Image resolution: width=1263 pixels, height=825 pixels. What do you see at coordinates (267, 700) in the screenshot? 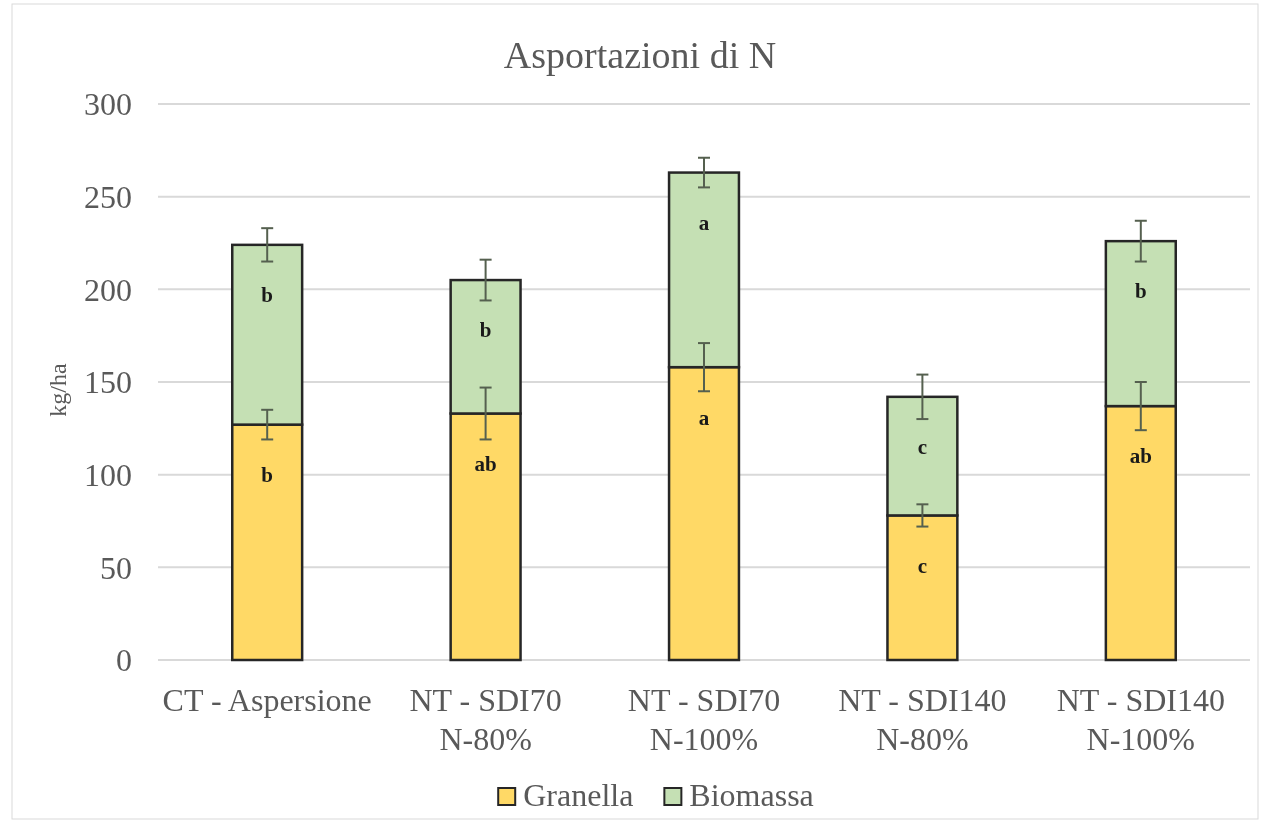
I see `x-tick-label: CT - Aspersione` at bounding box center [267, 700].